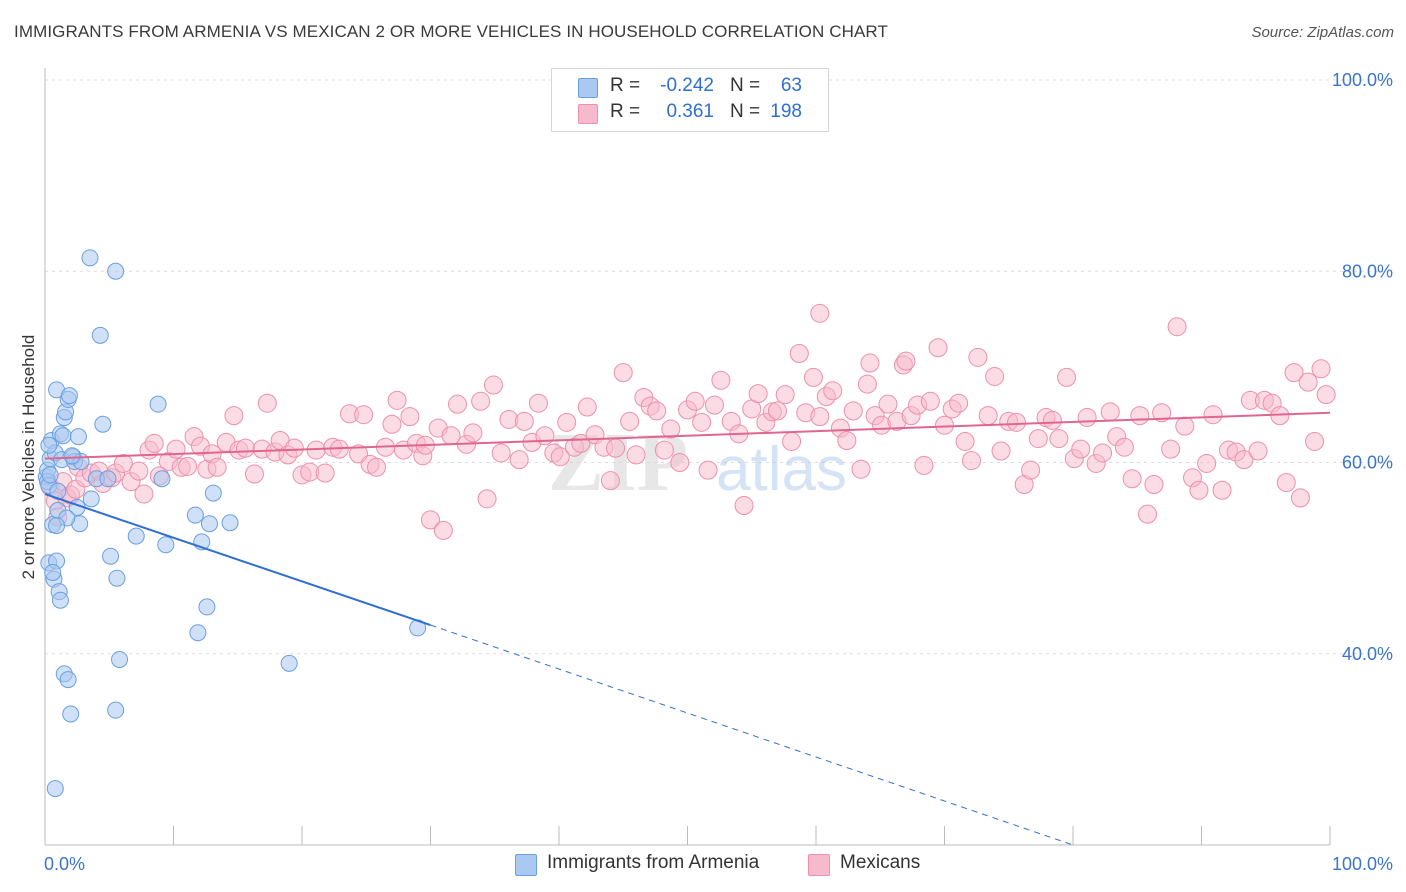 This screenshot has height=892, width=1406. I want to click on legend-item-armenia: Immigrants from Armenia, so click(650, 865).